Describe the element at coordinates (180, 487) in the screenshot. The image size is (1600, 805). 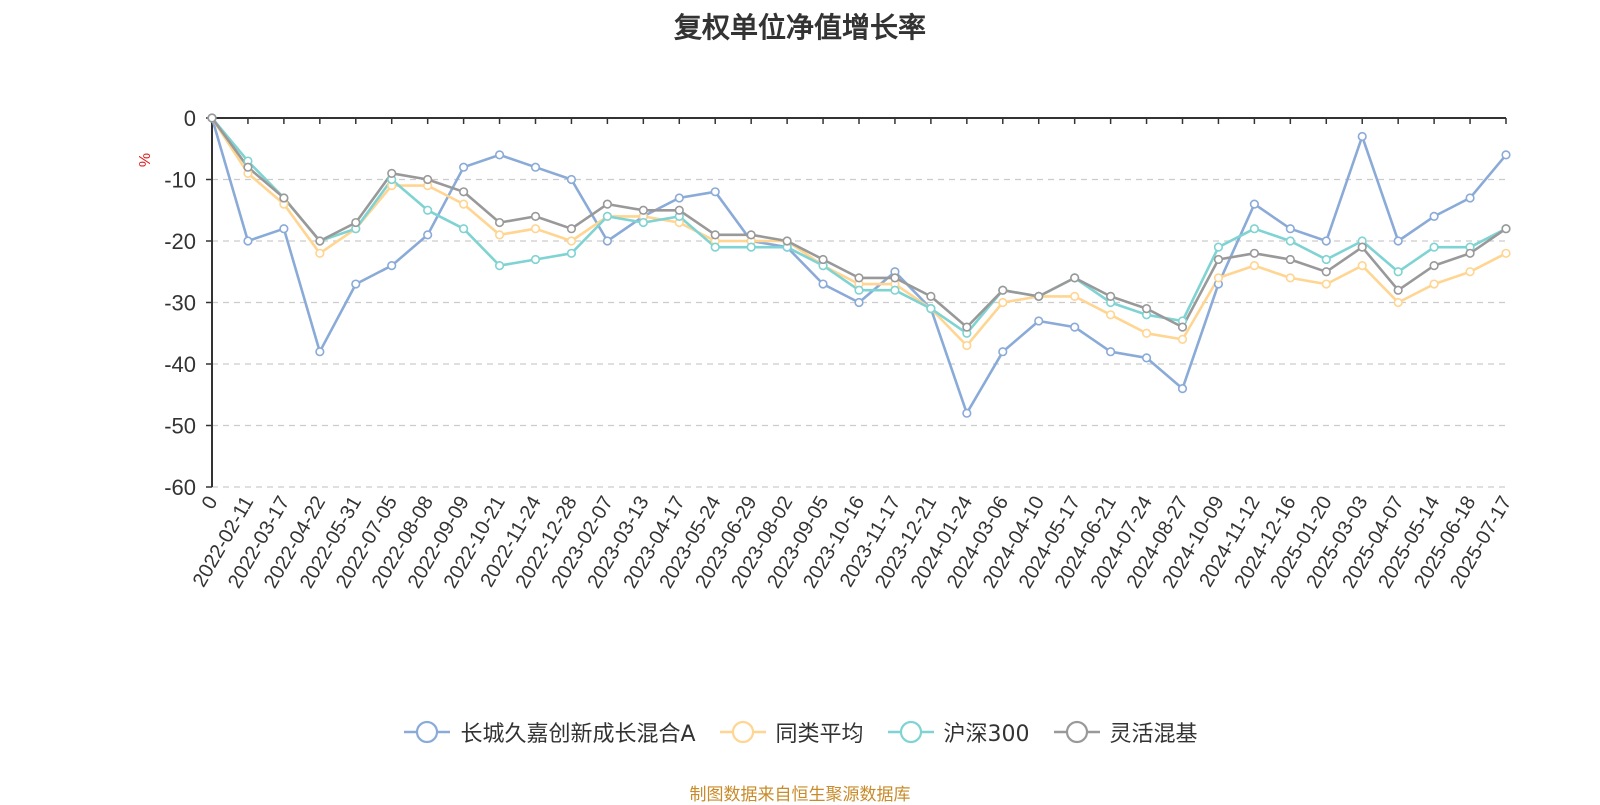
I see `y-tick-label: -60` at that location.